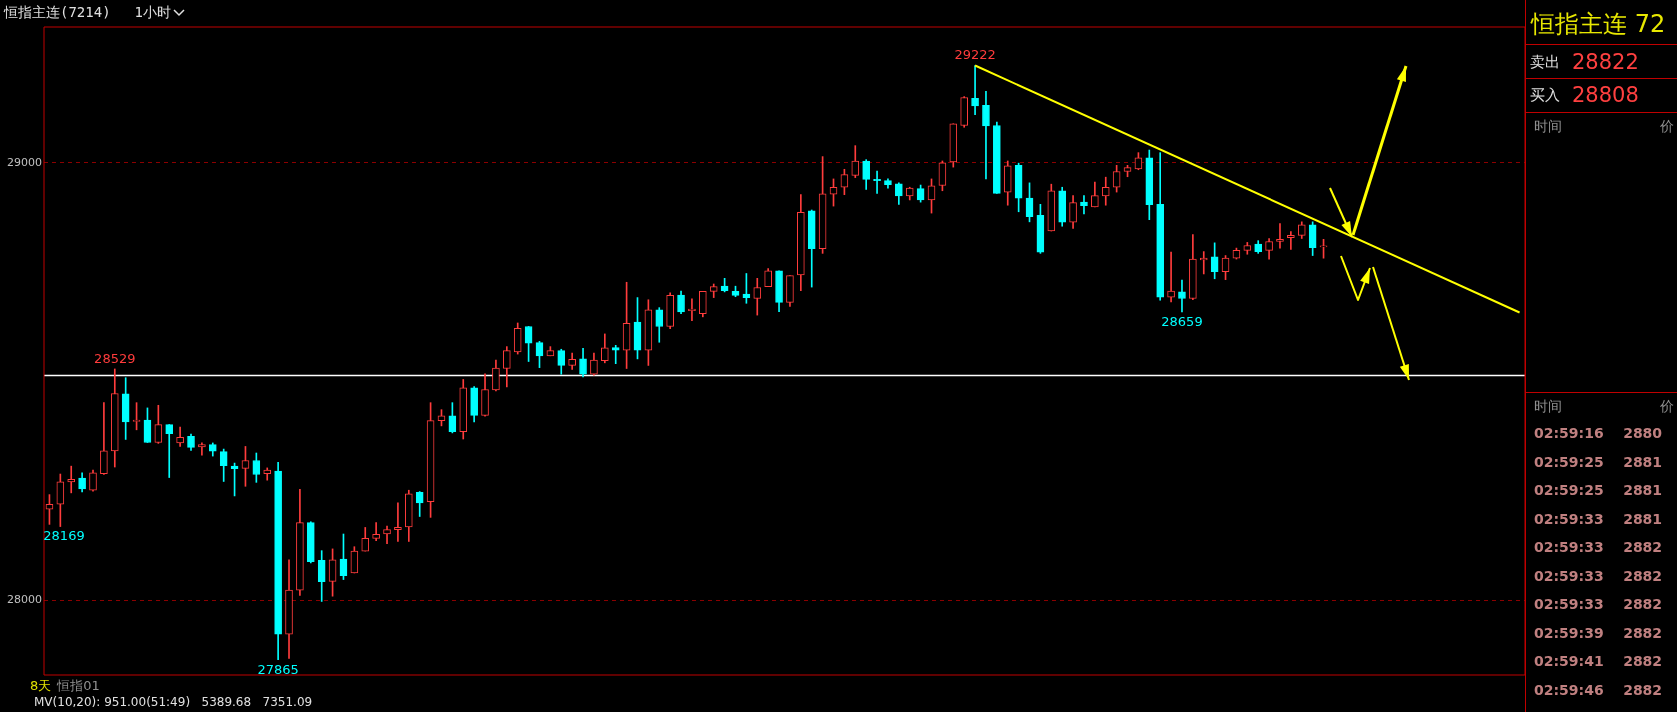 This screenshot has height=712, width=1677. I want to click on text: 恒指主连 72, so click(1598, 24).